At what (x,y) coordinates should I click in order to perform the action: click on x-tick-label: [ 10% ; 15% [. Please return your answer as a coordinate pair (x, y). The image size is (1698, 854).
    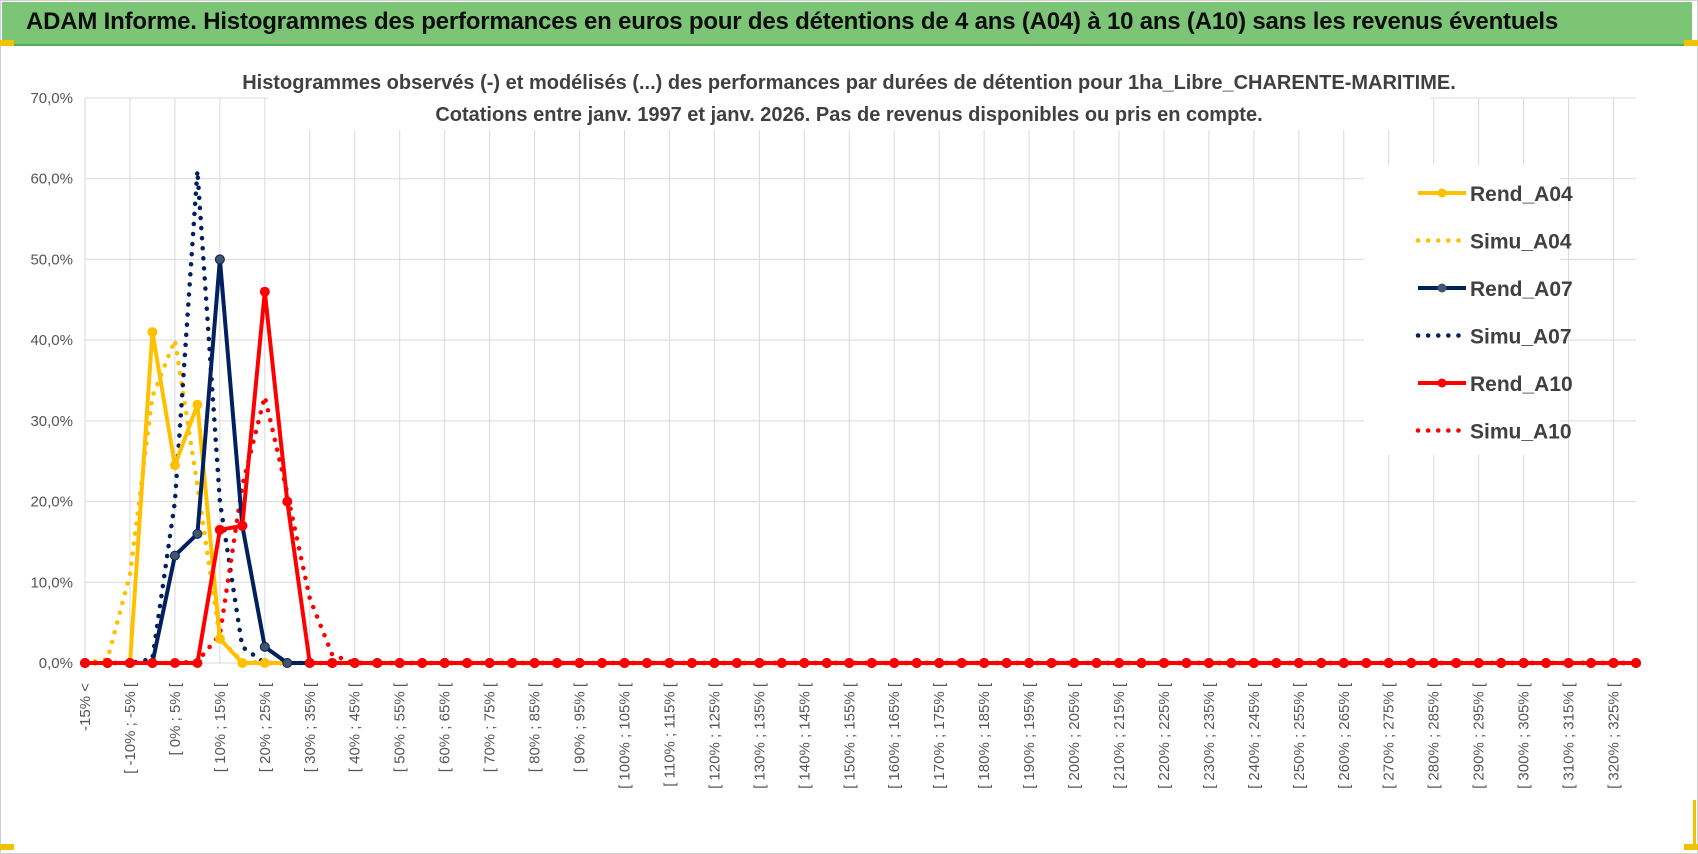
    Looking at the image, I should click on (220, 727).